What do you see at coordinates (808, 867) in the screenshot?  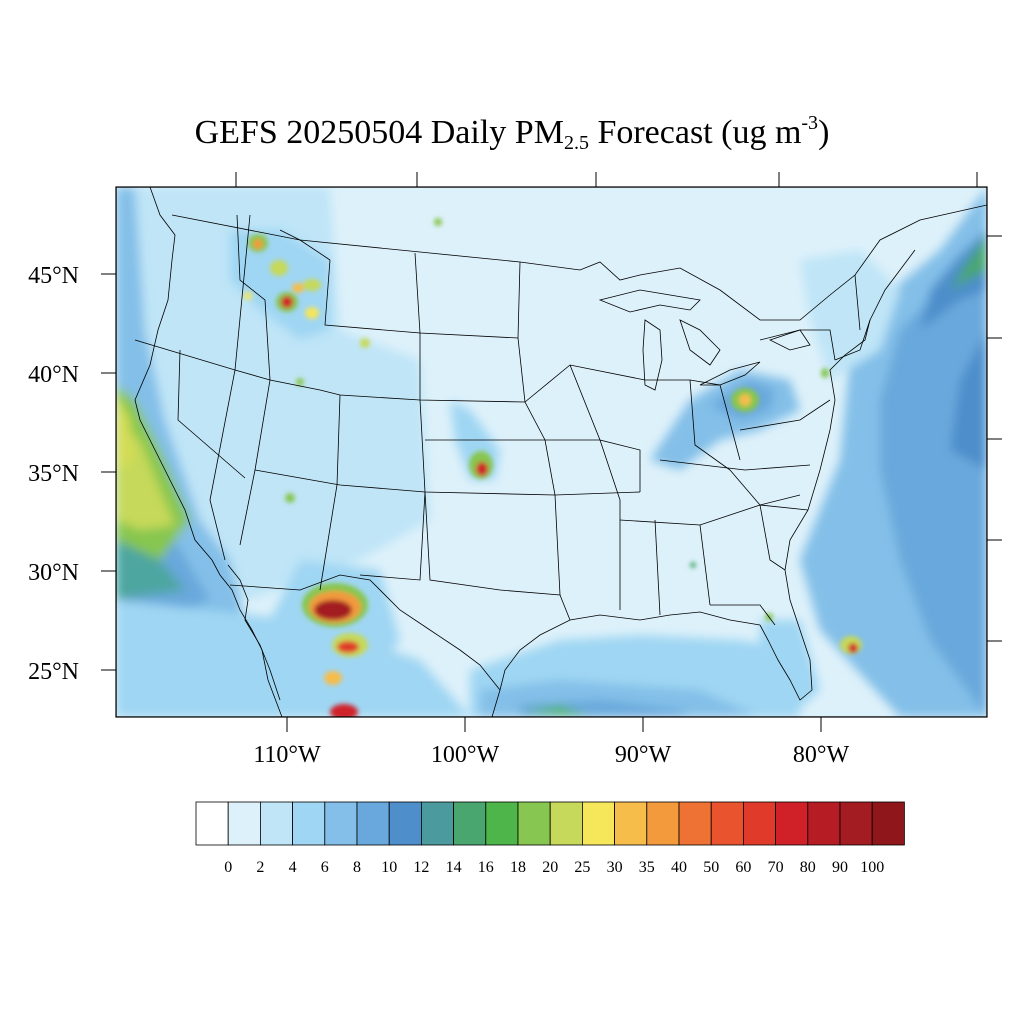 I see `colorbar-label: 80` at bounding box center [808, 867].